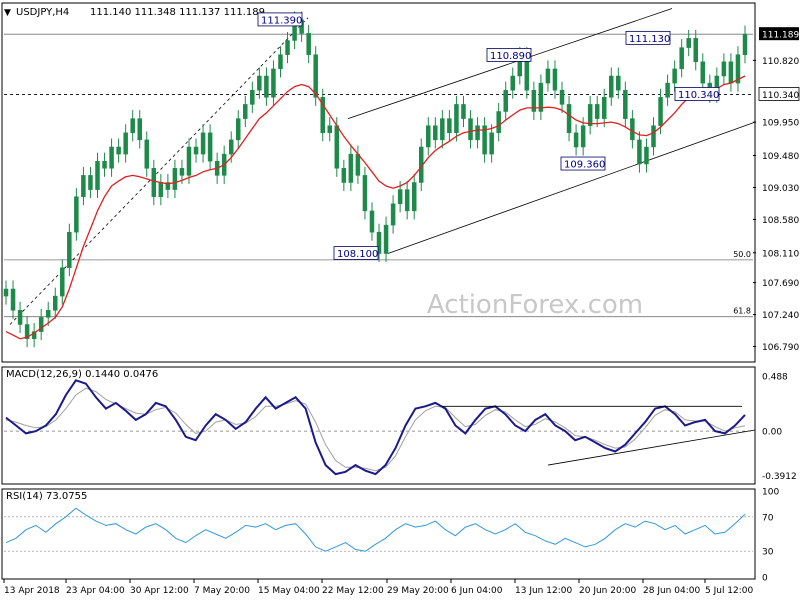 This screenshot has height=604, width=800. Describe the element at coordinates (82, 374) in the screenshot. I see `macd-title: MACD(12,26,9) 0.1440 0.0476` at that location.